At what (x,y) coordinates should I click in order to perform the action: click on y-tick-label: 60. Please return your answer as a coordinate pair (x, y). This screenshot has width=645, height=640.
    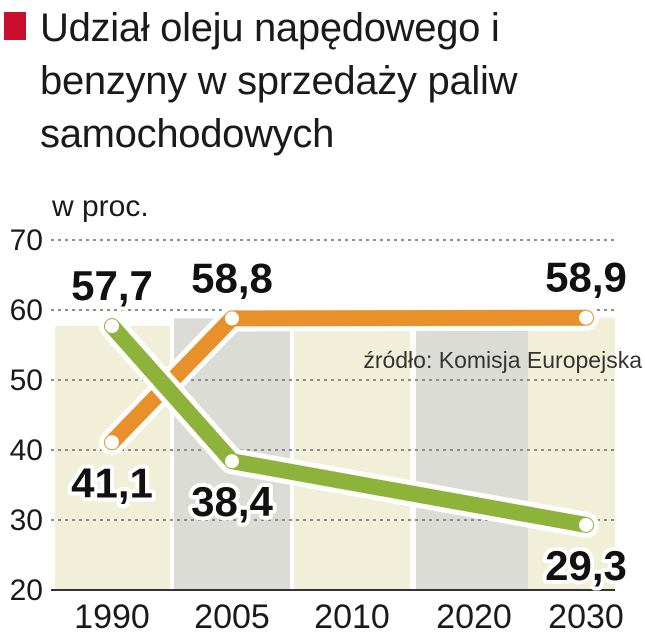
    Looking at the image, I should click on (26, 310).